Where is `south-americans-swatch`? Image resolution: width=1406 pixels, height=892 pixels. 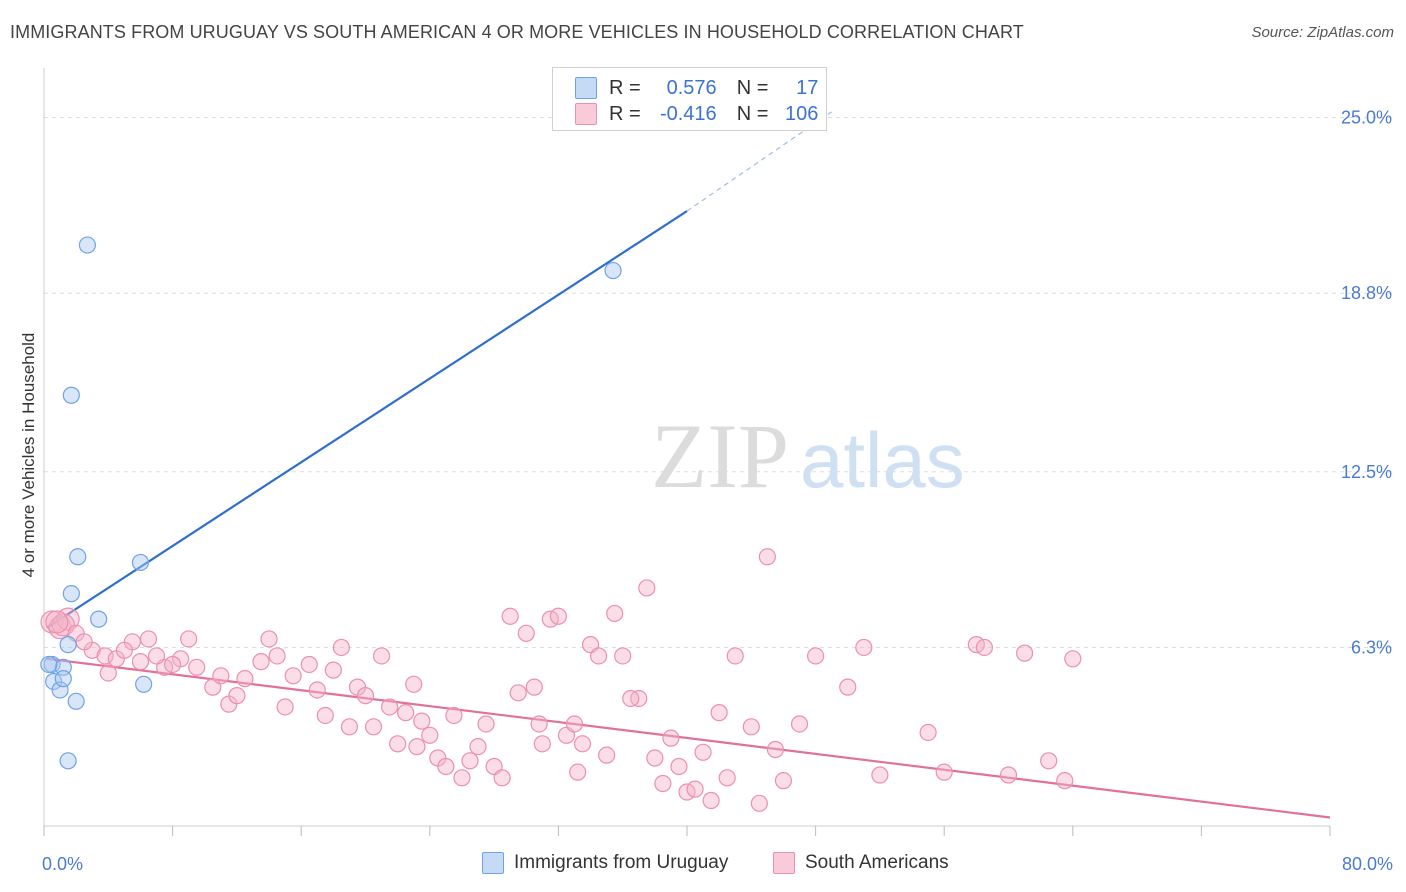
south-americans-swatch is located at coordinates (586, 114).